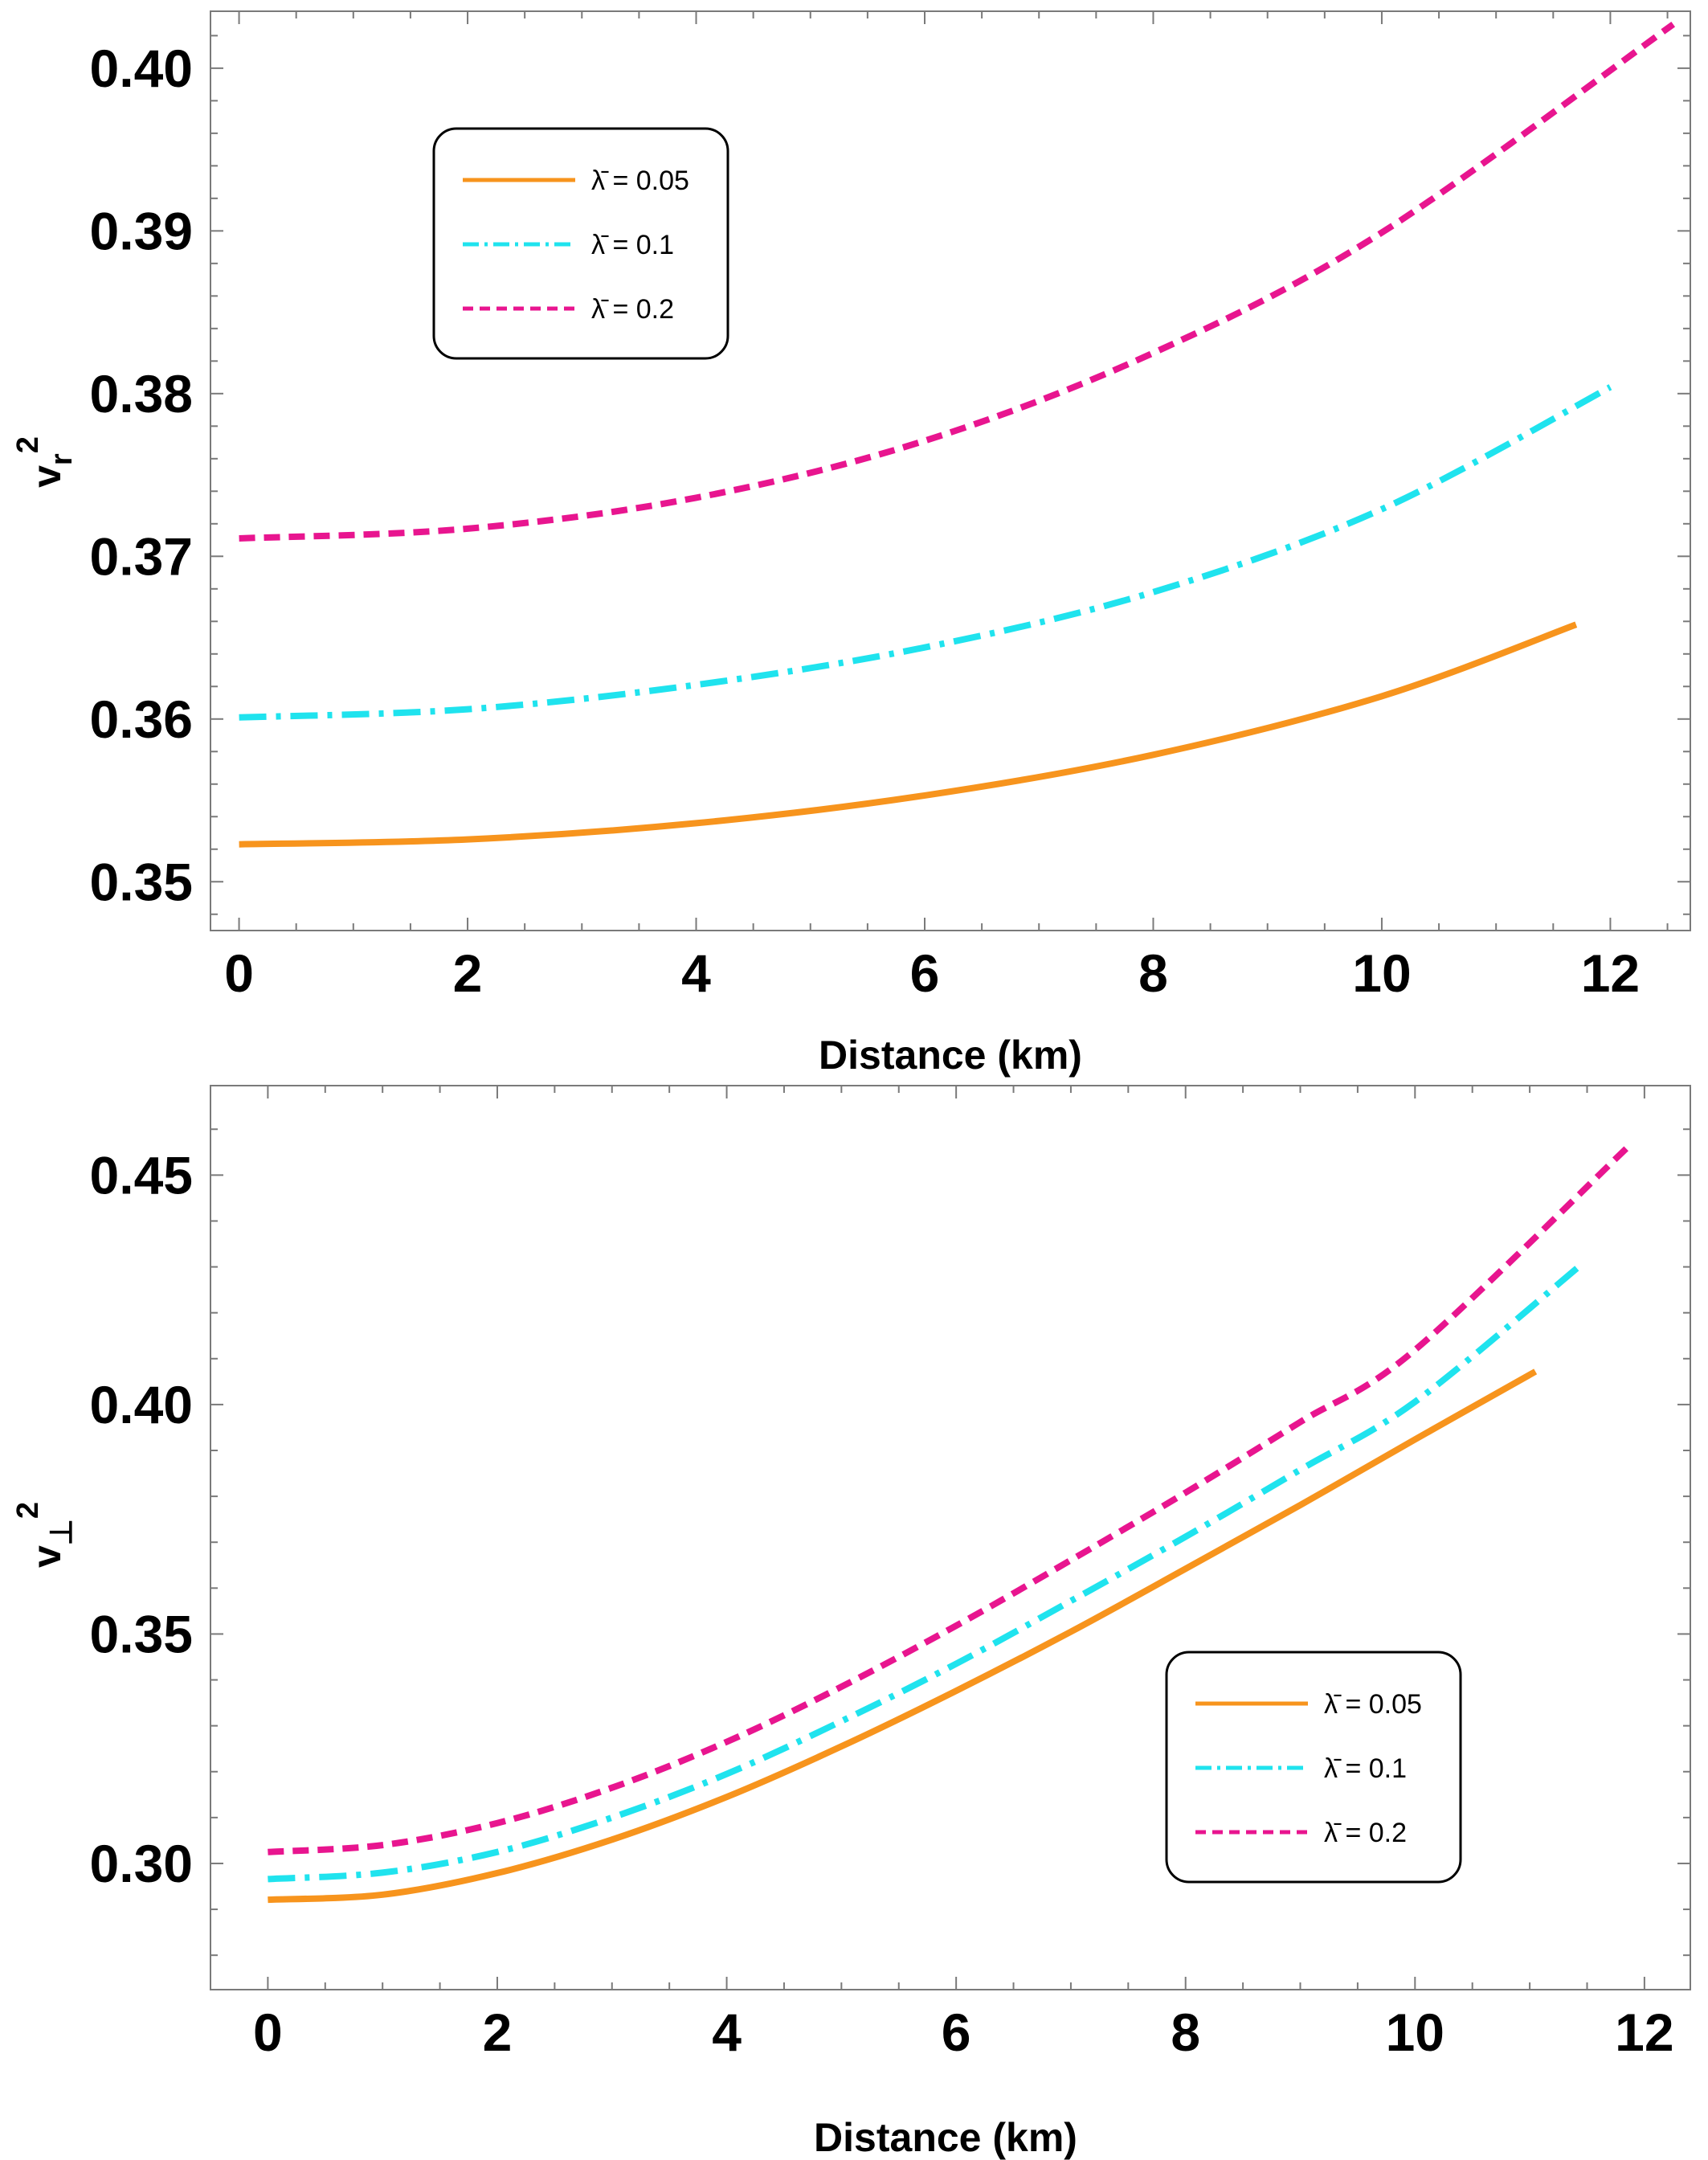 Image resolution: width=1708 pixels, height=2160 pixels. I want to click on y-tick-label: 0.39, so click(141, 230).